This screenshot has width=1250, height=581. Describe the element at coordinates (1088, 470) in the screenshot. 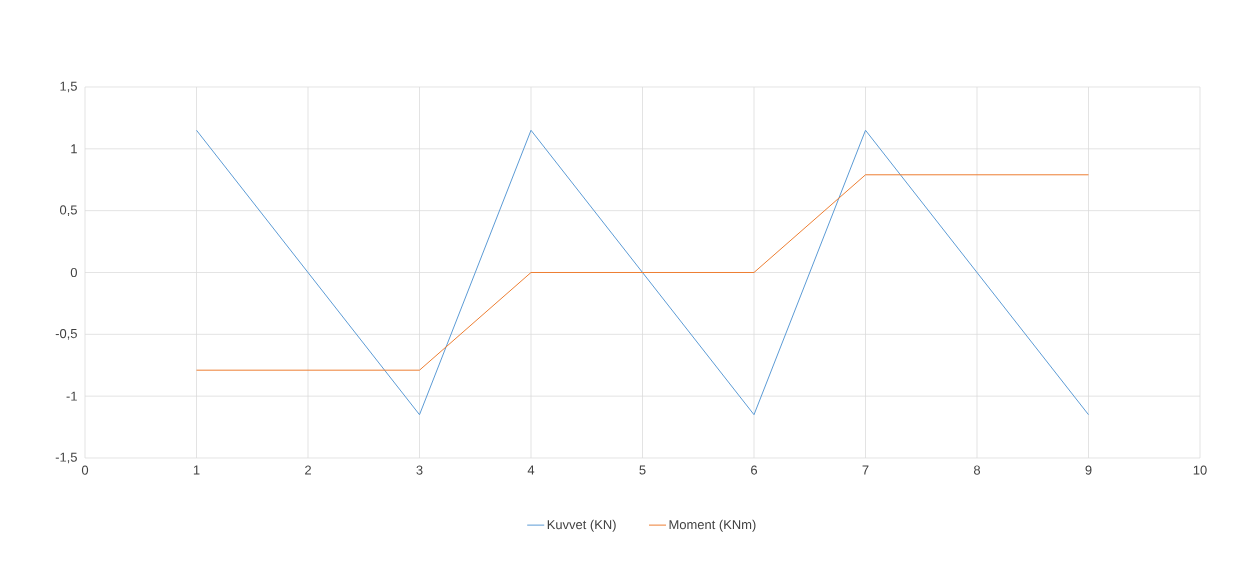

I see `x-tick-label: 9` at that location.